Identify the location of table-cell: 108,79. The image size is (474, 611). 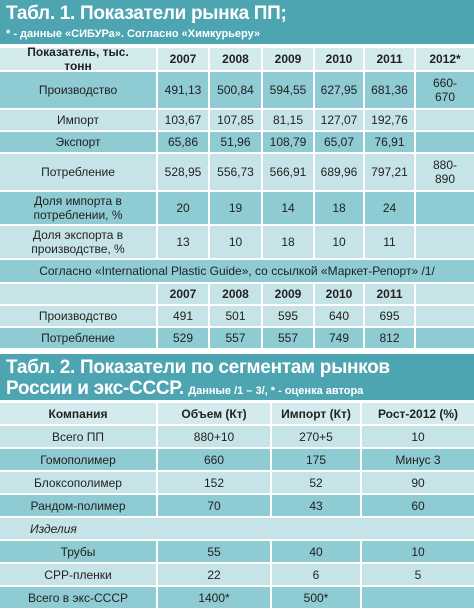
(288, 142).